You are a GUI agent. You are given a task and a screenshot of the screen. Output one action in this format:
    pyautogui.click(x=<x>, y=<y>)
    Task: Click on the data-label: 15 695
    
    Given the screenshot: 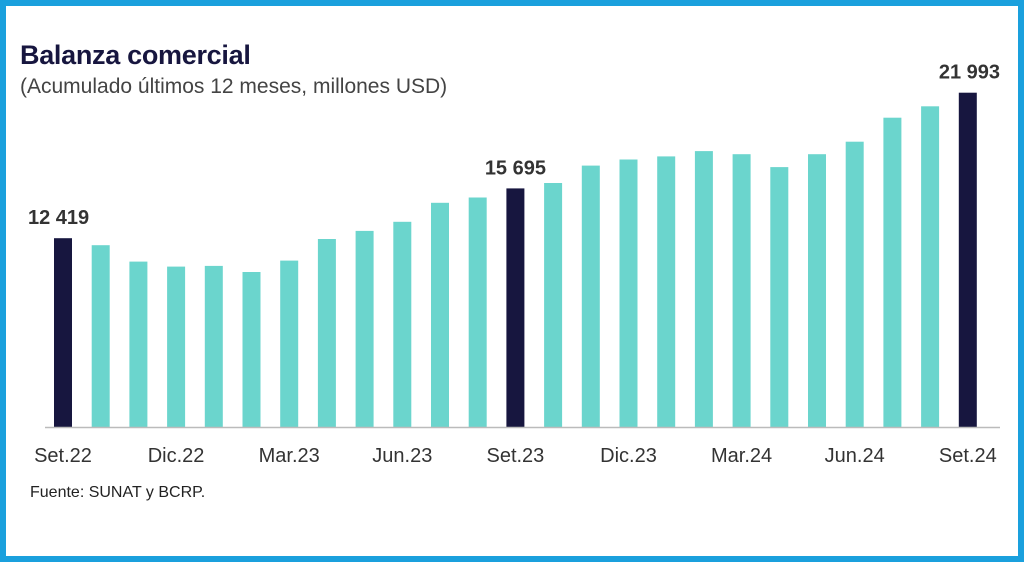 What is the action you would take?
    pyautogui.click(x=515, y=168)
    